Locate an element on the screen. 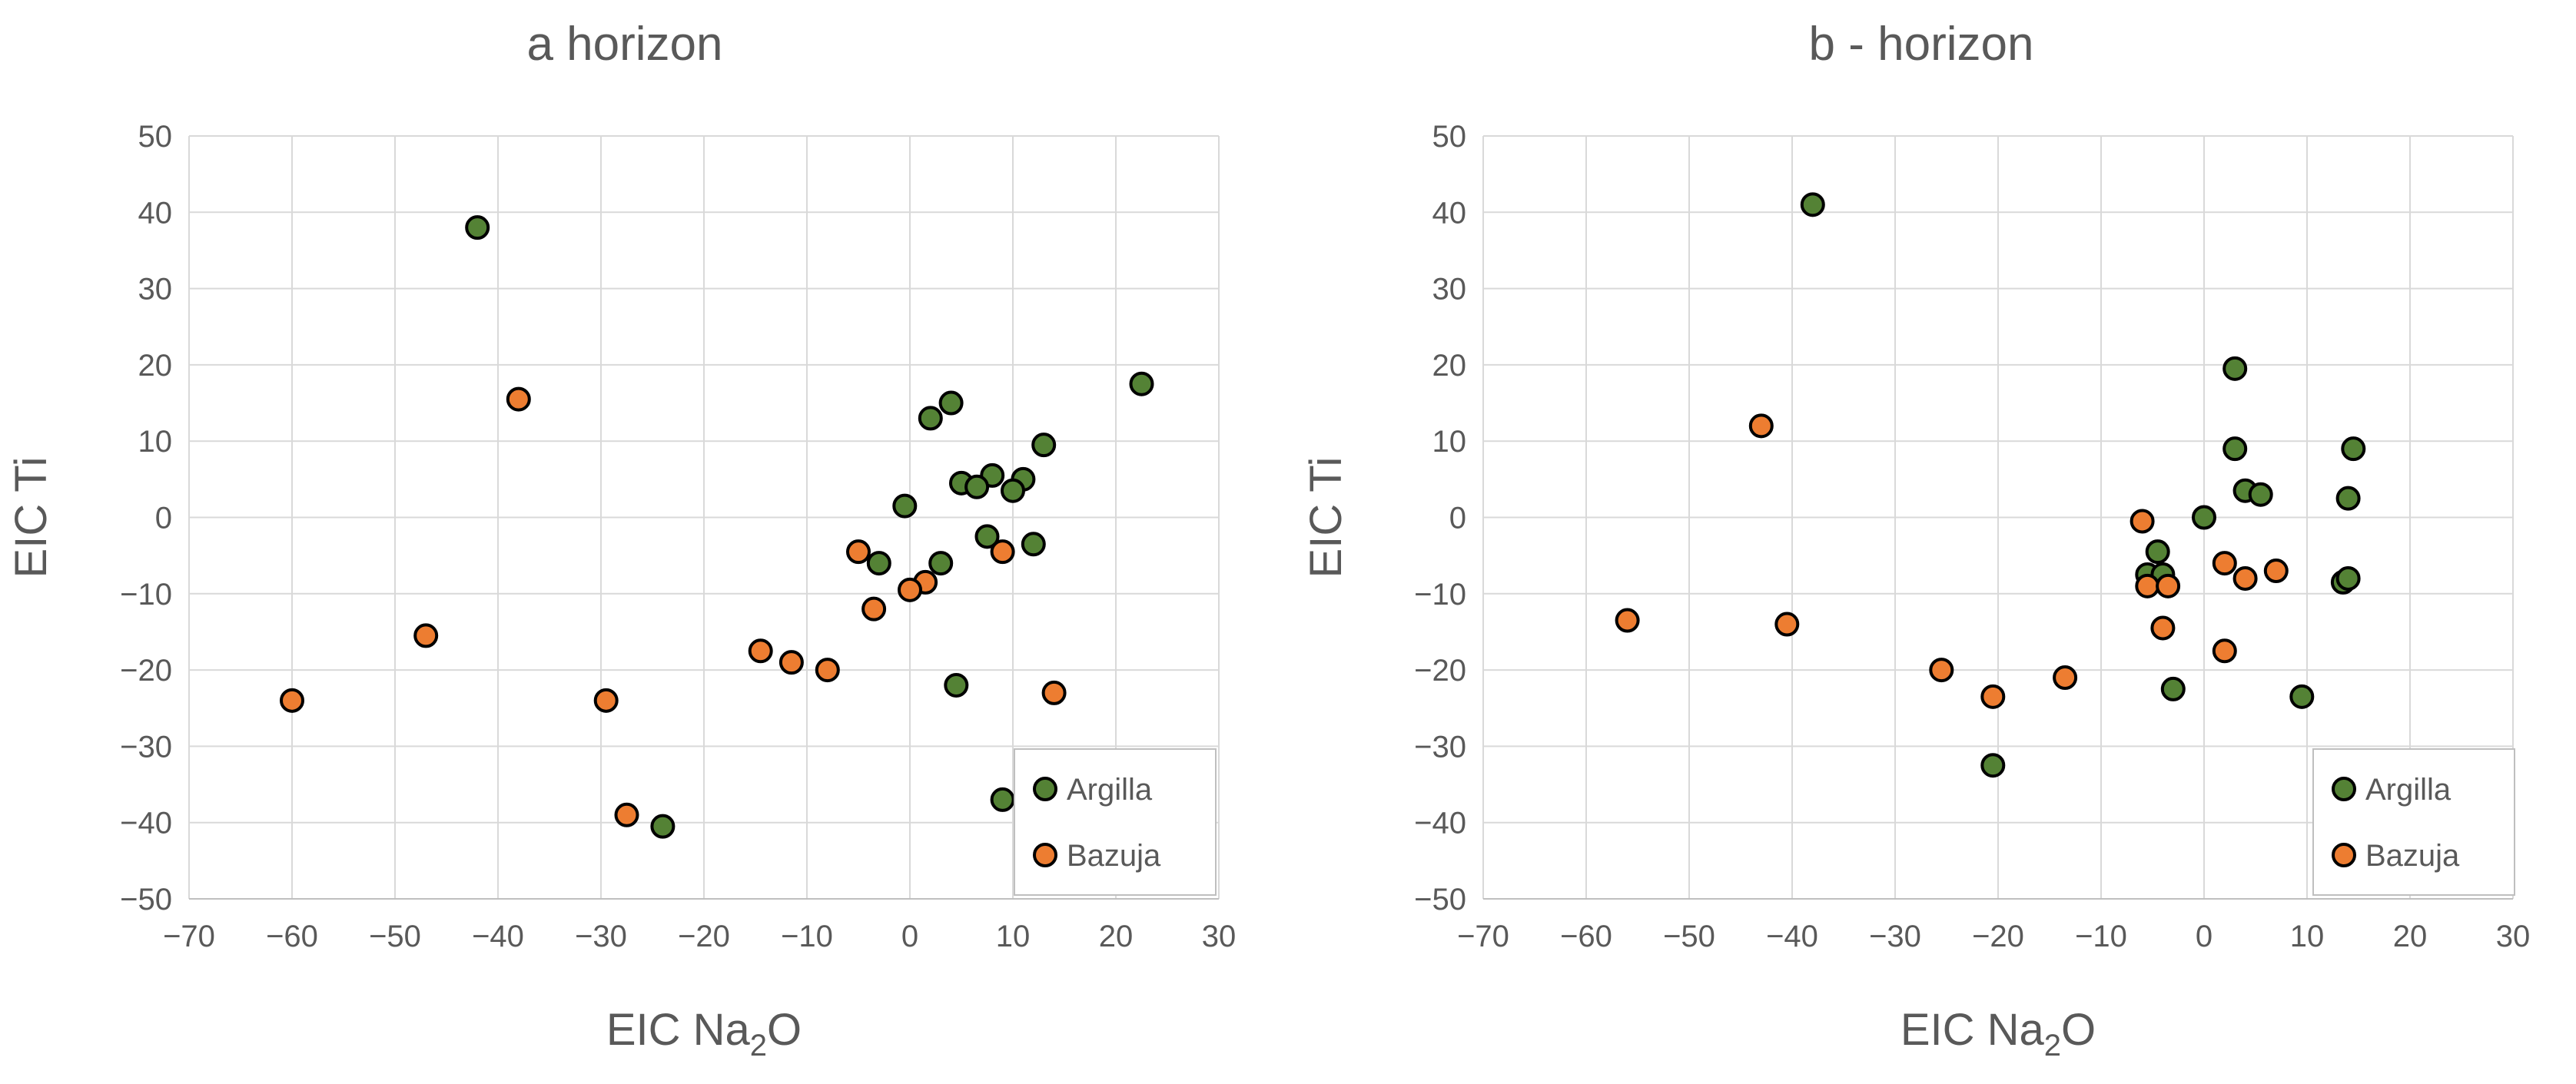  x-tick-label: −10 is located at coordinates (807, 936).